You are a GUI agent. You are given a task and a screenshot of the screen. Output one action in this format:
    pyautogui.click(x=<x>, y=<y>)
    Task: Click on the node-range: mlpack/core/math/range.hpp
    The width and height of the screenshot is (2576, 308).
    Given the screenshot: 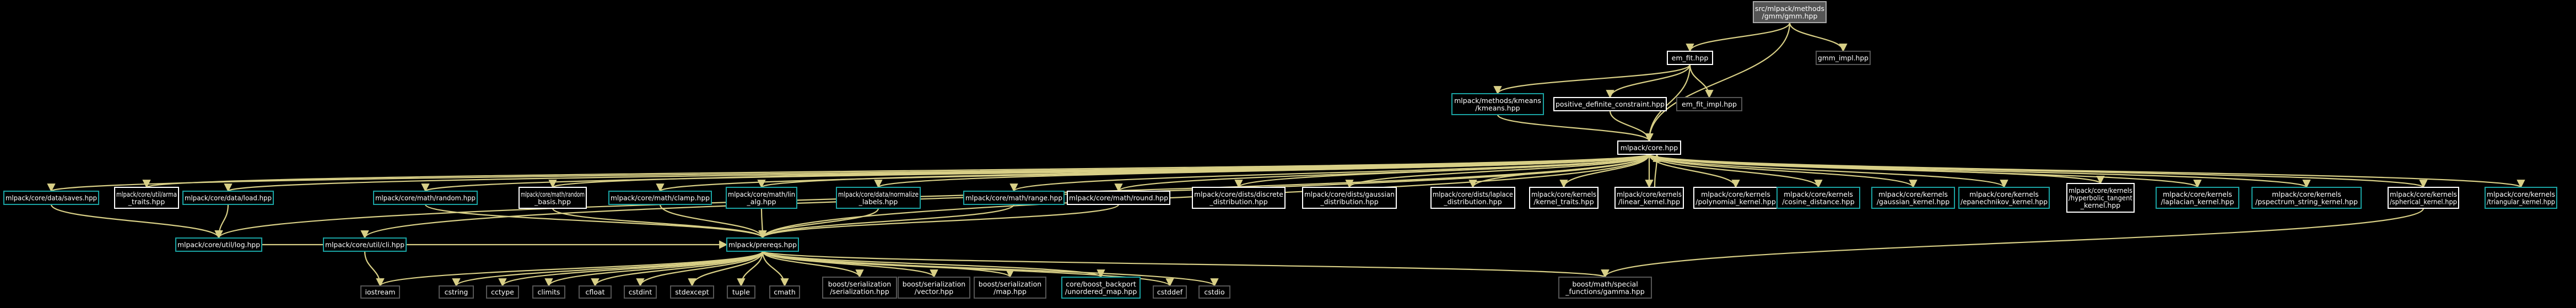 What is the action you would take?
    pyautogui.click(x=1014, y=198)
    